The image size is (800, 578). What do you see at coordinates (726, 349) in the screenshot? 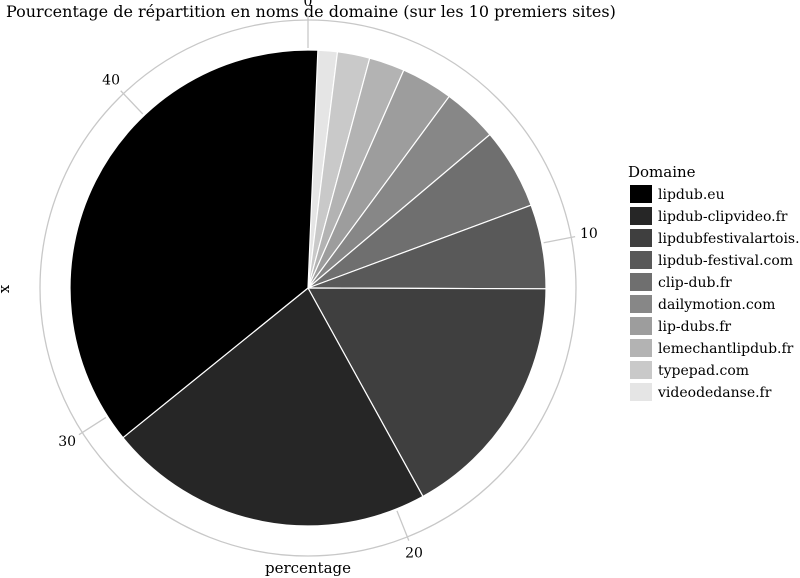
I see `legend-label: lemechantlipdub.fr` at bounding box center [726, 349].